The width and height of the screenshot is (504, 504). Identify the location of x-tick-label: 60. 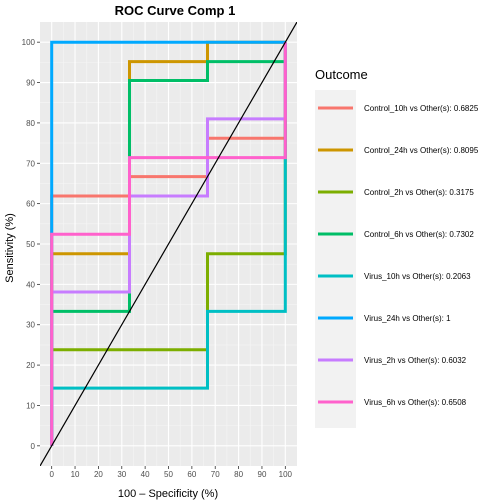
(191, 474).